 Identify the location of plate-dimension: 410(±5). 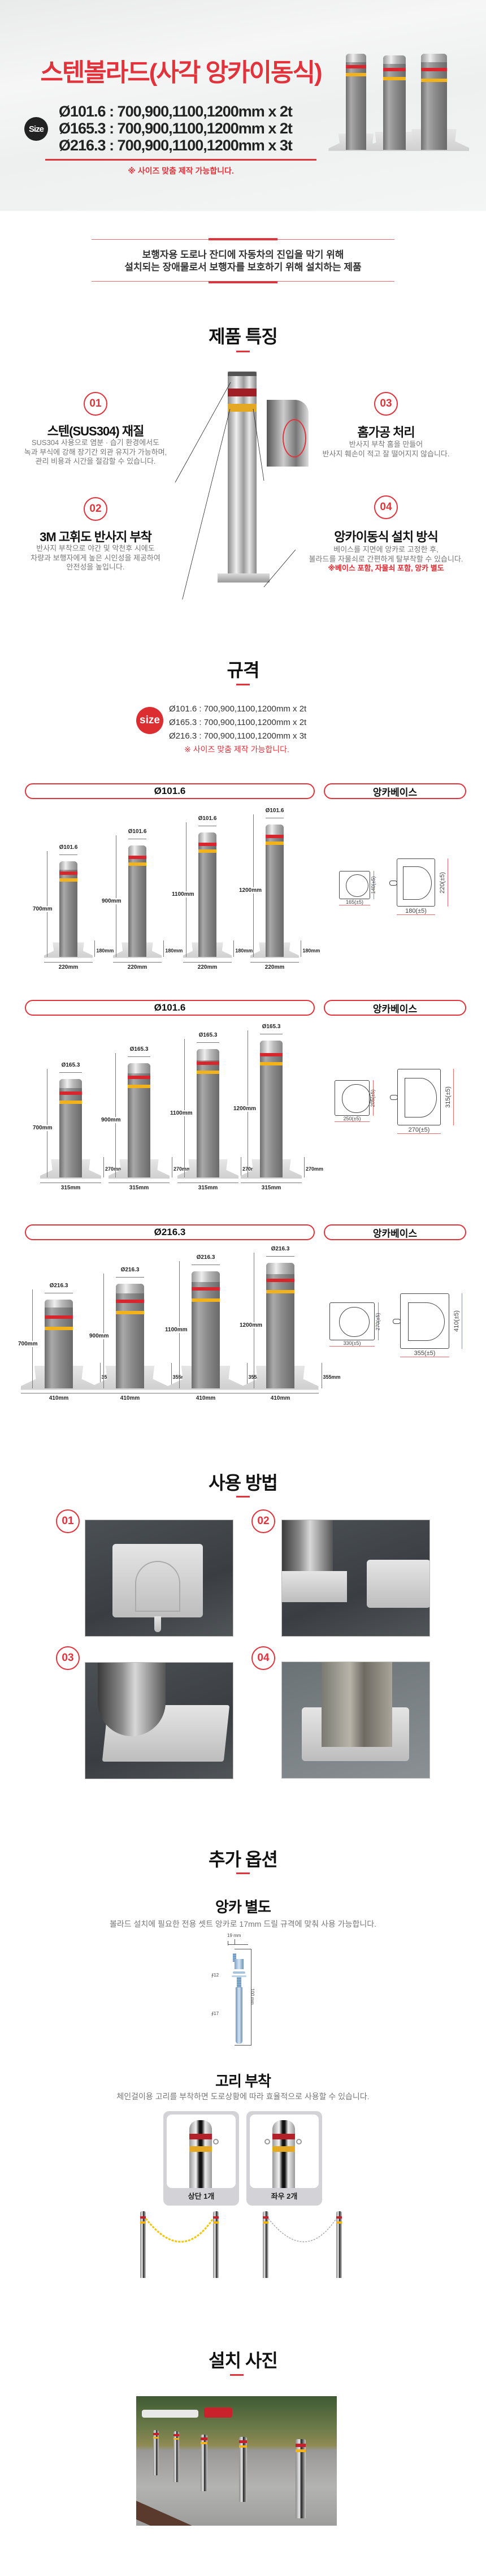
(456, 1321).